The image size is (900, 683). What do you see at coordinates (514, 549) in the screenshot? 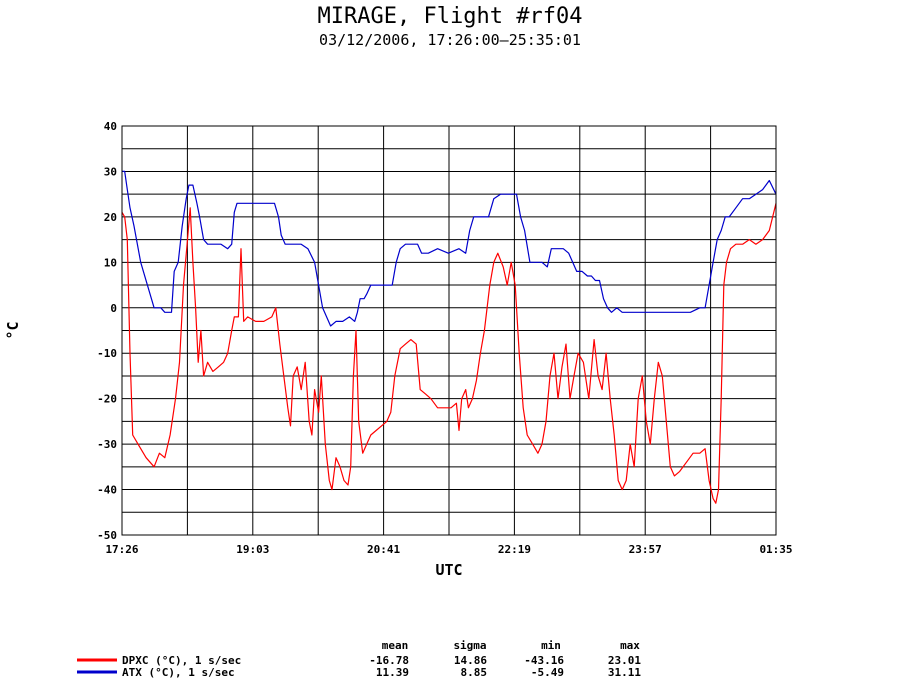
I see `x-tick-label: 22:19` at bounding box center [514, 549].